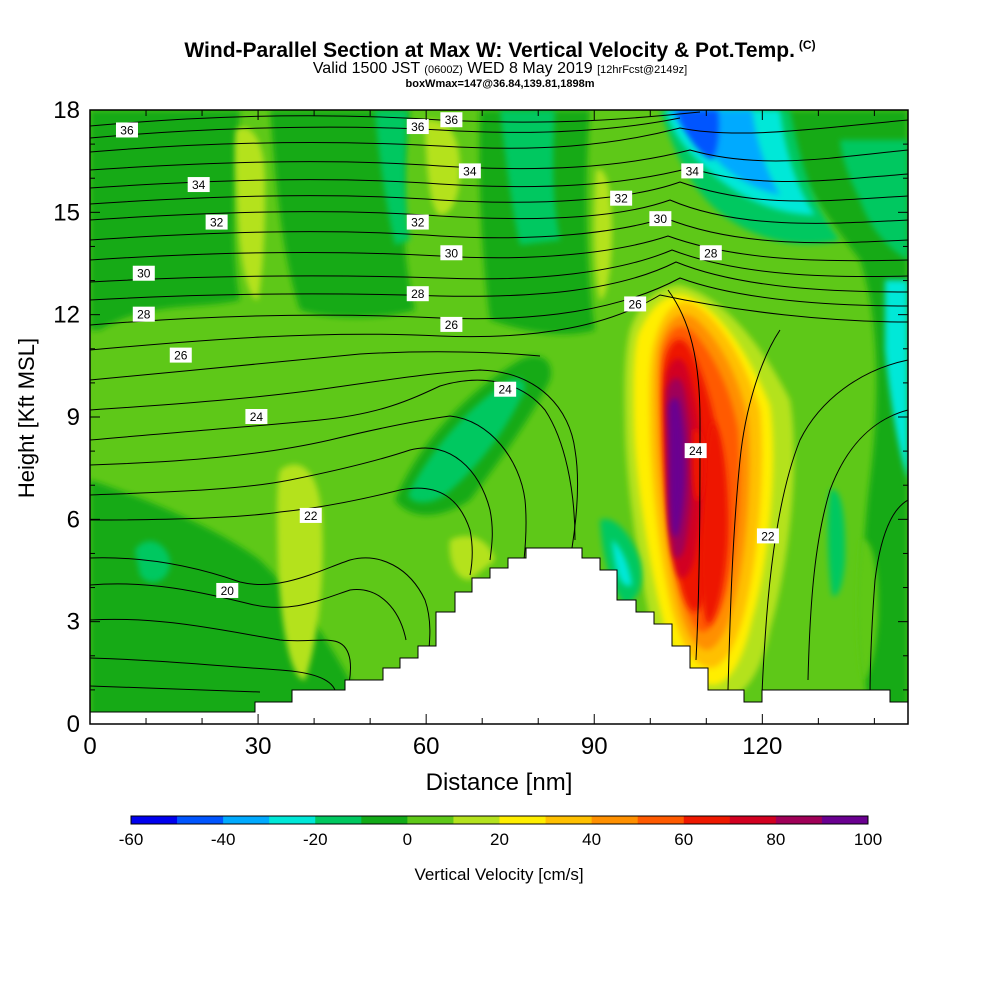  Describe the element at coordinates (530, 68) in the screenshot. I see `valid-date: WED 8 May 2019` at that location.